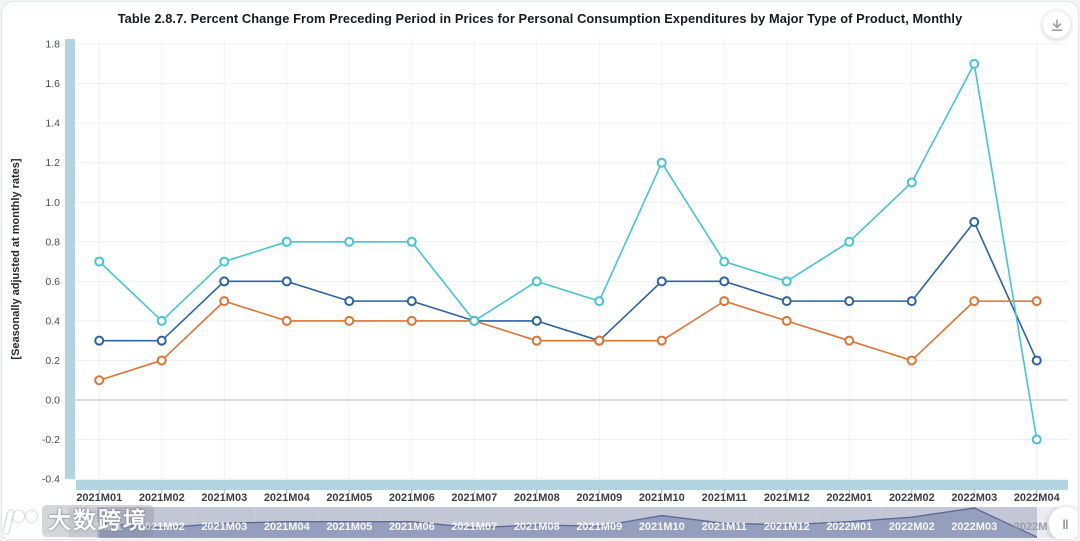 This screenshot has height=541, width=1080. Describe the element at coordinates (599, 527) in the screenshot. I see `navigator-label: 2021M09` at that location.